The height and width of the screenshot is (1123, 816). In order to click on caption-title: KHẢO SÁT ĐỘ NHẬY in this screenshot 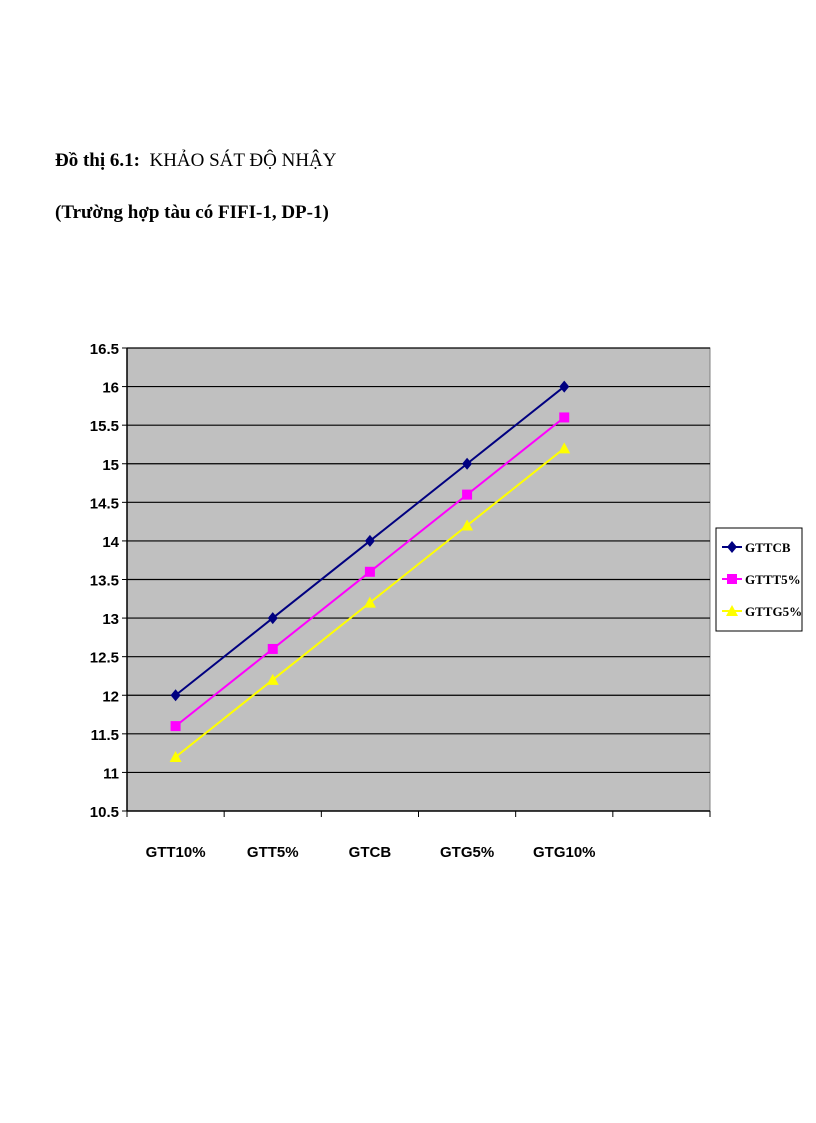, I will do `click(243, 160)`.